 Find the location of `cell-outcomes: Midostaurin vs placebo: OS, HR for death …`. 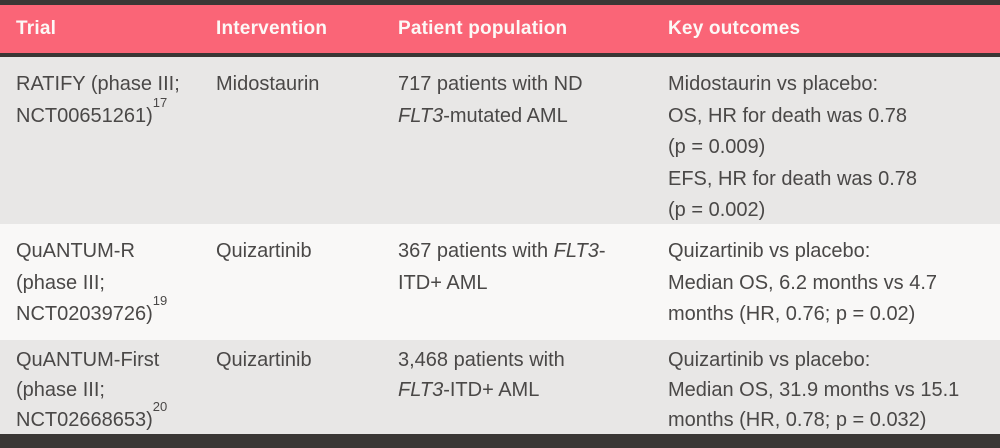

cell-outcomes: Midostaurin vs placebo: OS, HR for death … is located at coordinates (793, 147).